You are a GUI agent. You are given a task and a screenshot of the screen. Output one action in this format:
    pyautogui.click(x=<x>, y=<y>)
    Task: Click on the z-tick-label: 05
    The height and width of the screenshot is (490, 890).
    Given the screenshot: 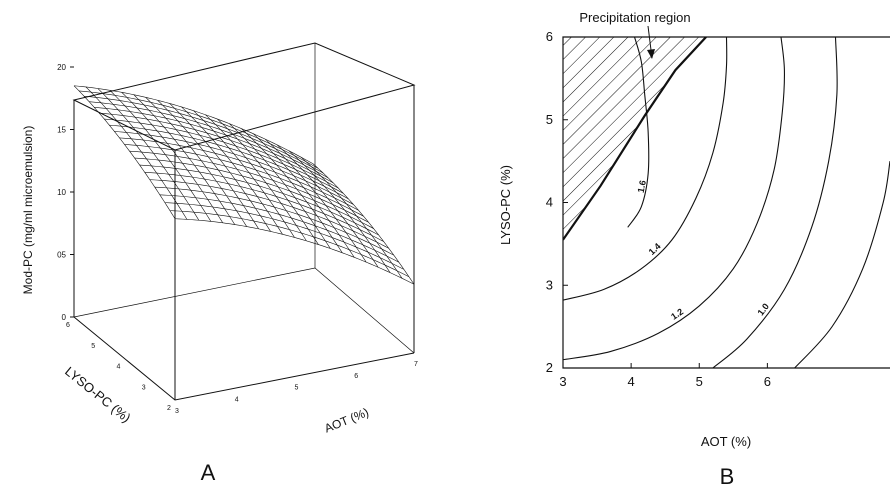 What is the action you would take?
    pyautogui.click(x=61, y=255)
    